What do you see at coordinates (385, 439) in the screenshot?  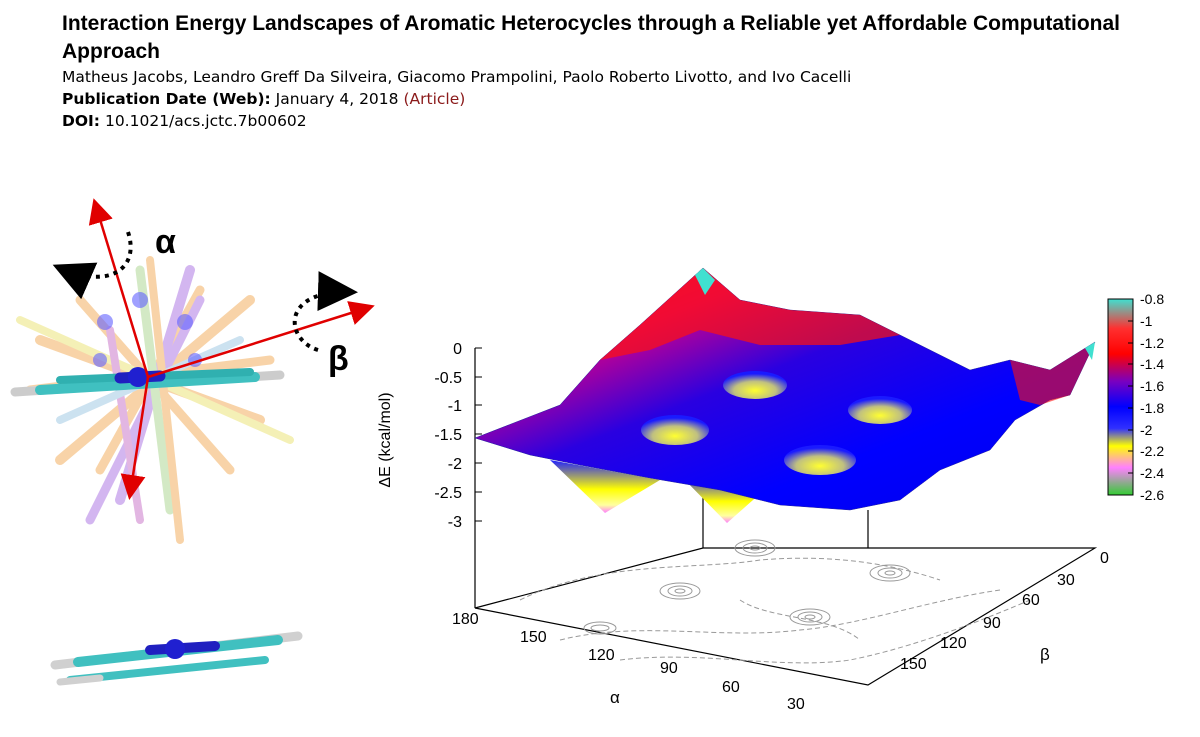 I see `z-axis-label: ΔE (kcal/mol)` at bounding box center [385, 439].